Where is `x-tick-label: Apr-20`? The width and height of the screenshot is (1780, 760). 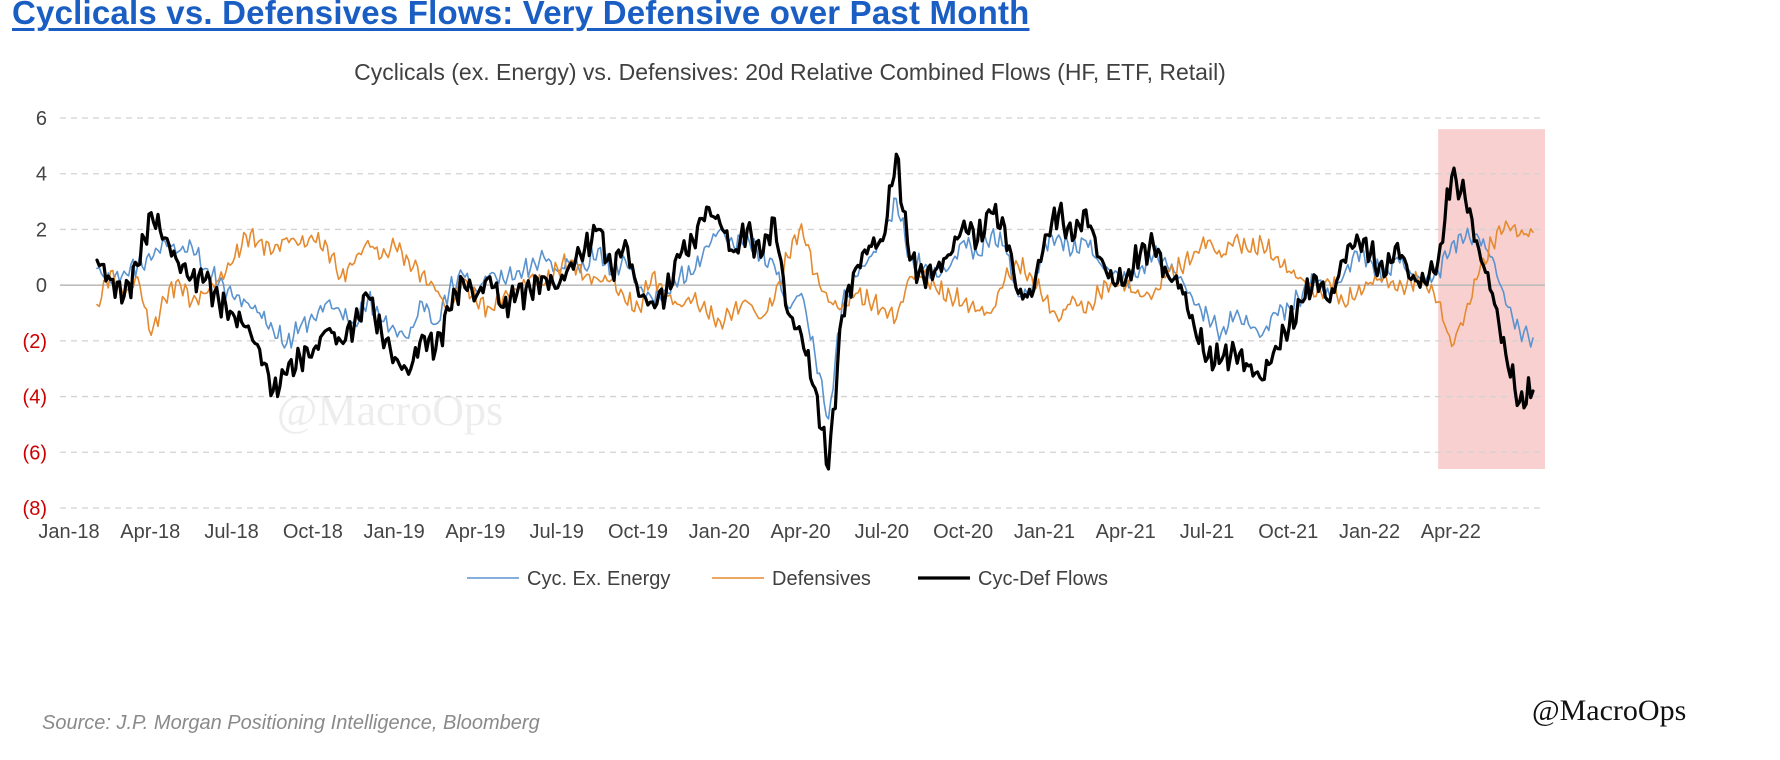 x-tick-label: Apr-20 is located at coordinates (801, 532).